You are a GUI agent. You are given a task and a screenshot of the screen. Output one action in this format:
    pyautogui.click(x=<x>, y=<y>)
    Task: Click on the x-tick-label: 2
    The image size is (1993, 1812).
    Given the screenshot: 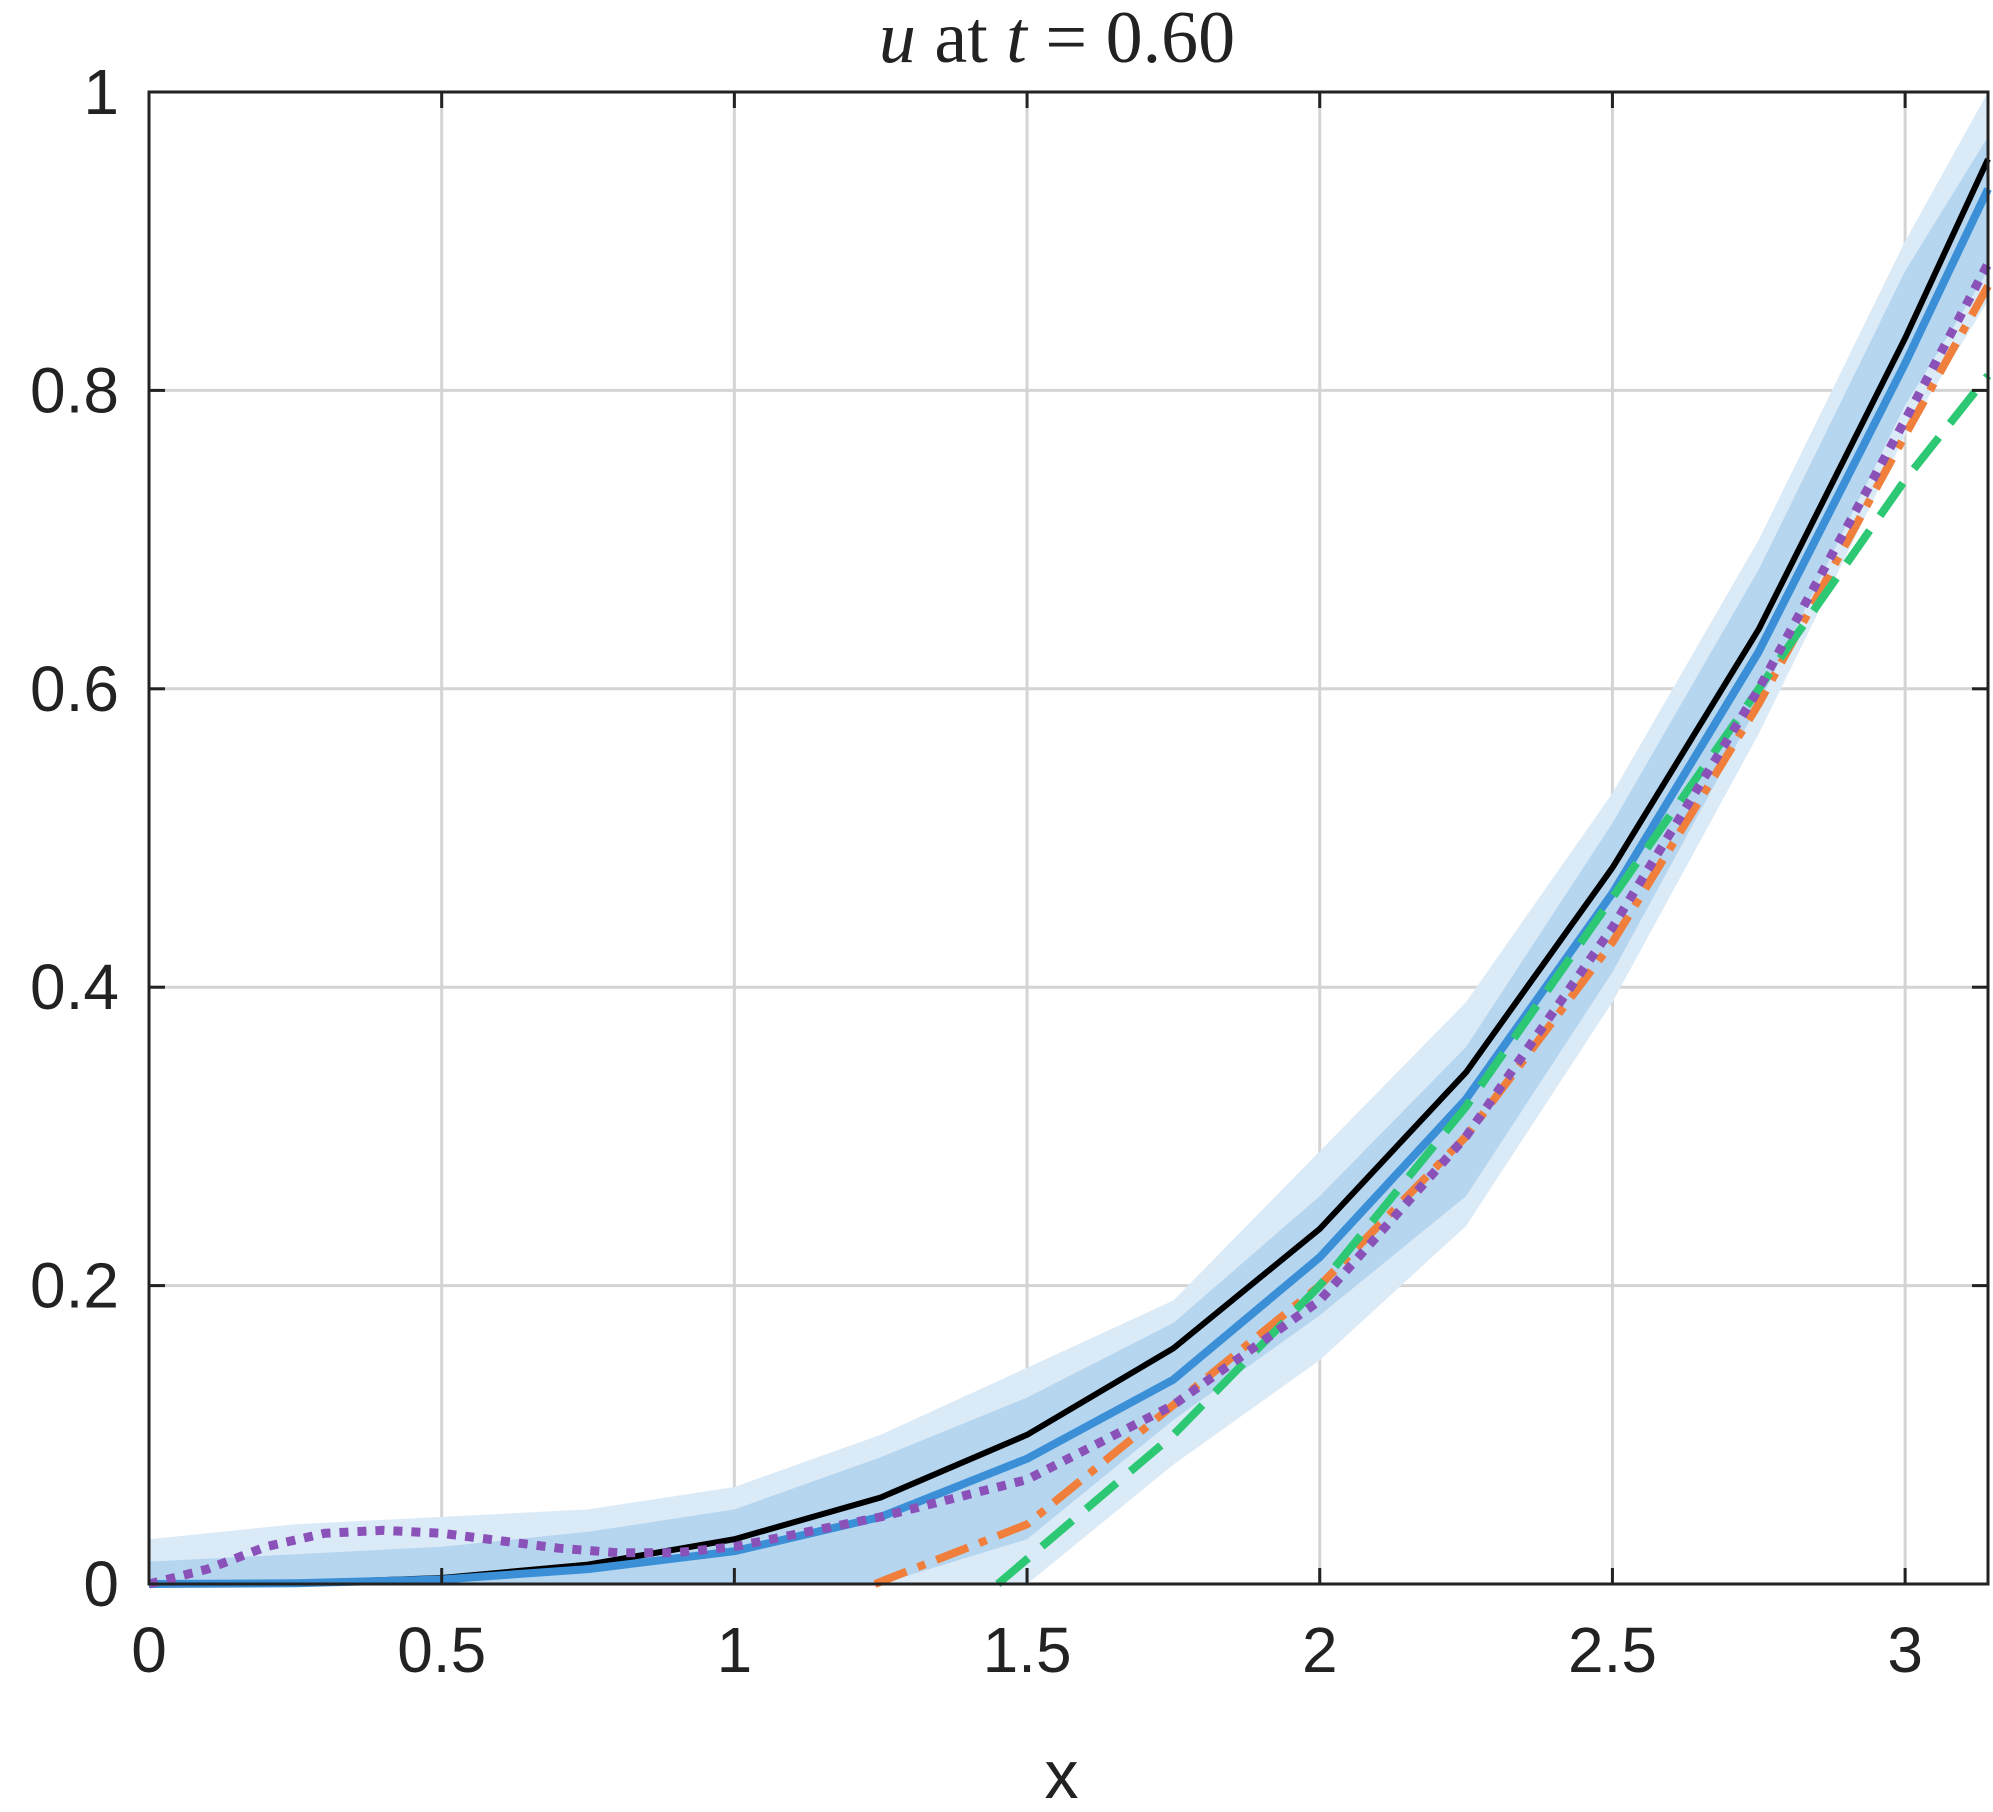 What is the action you would take?
    pyautogui.click(x=1320, y=1650)
    